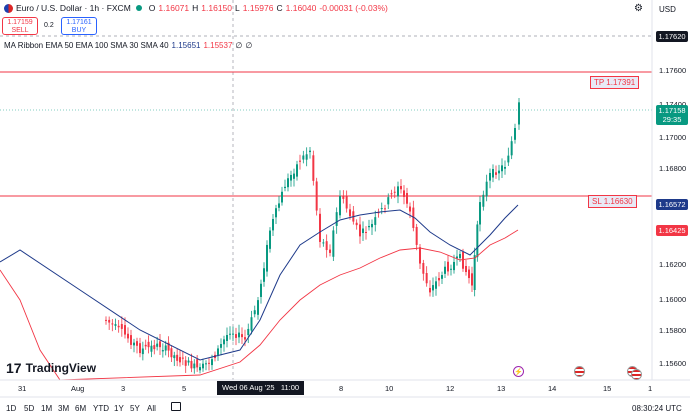  What do you see at coordinates (249, 45) in the screenshot?
I see `indicator-value-4: ∅` at bounding box center [249, 45].